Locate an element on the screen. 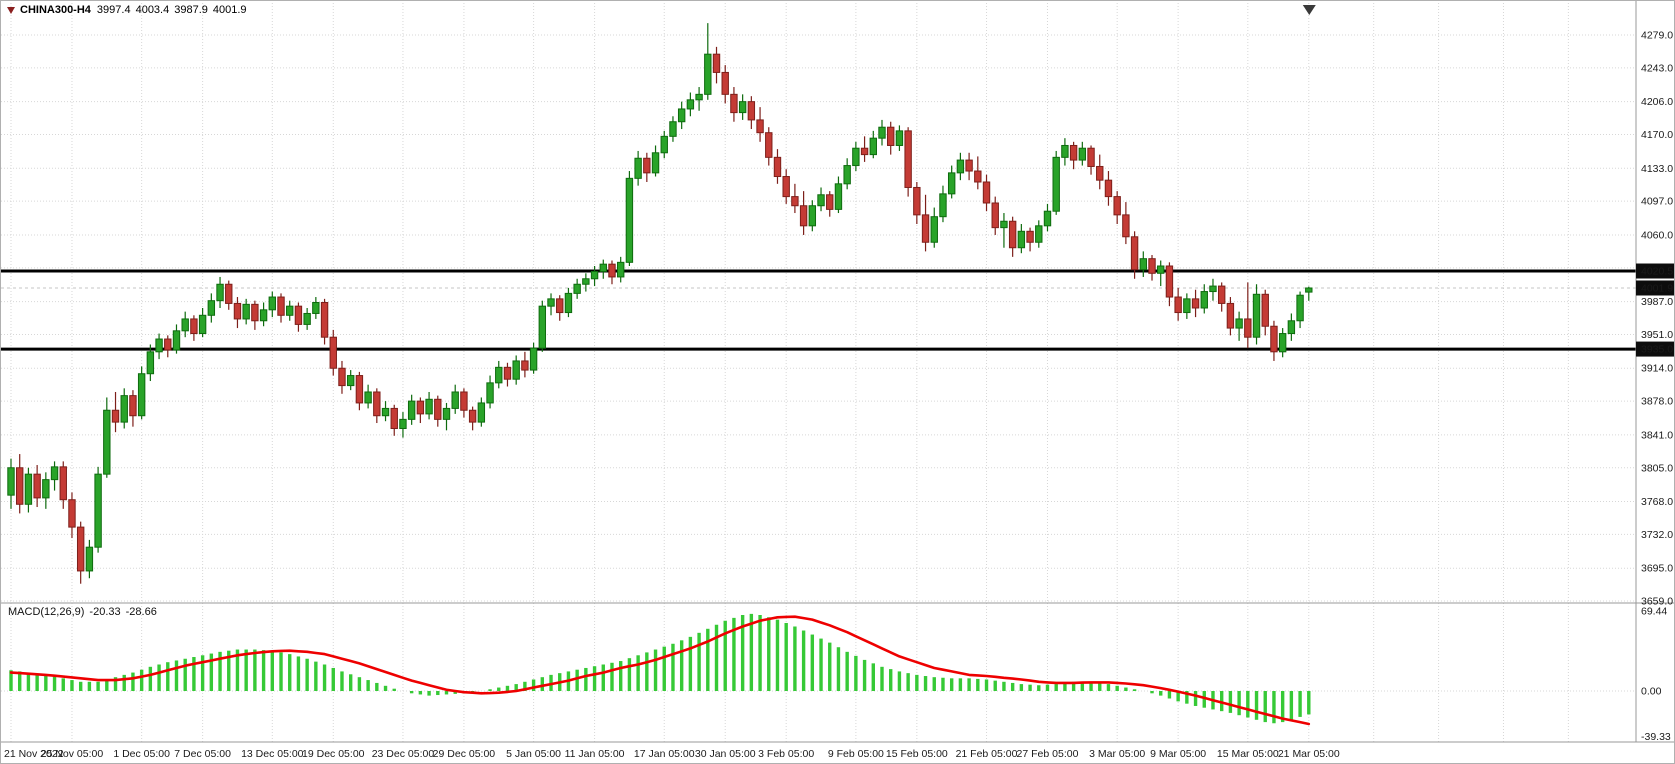  price-axis-label: 3805.0 is located at coordinates (1657, 468).